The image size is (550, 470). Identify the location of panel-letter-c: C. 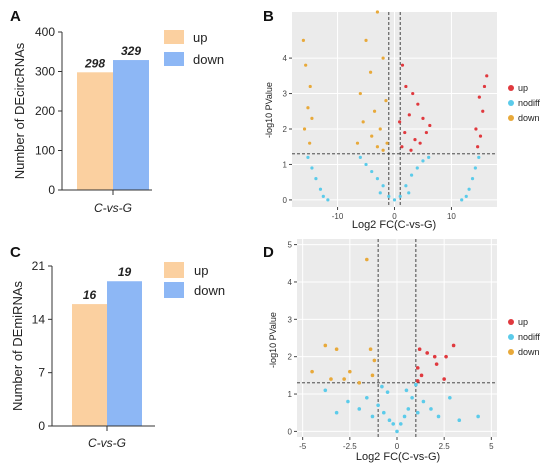
(15, 252).